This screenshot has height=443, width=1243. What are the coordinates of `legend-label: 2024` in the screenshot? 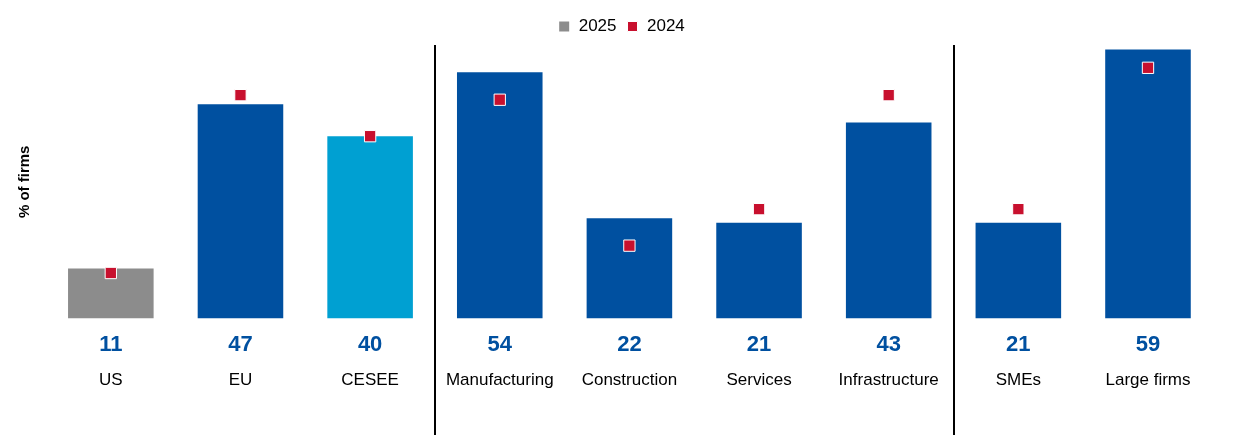 It's located at (666, 26).